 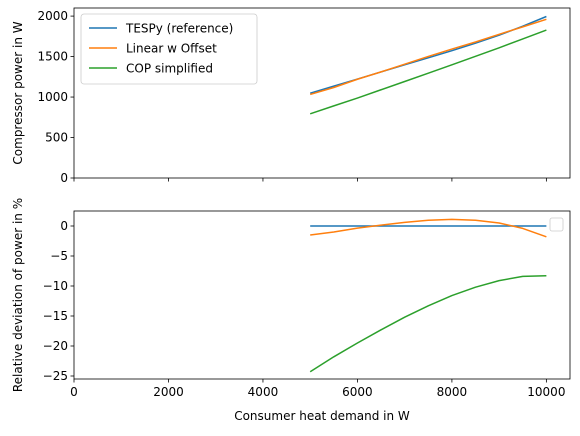 I want to click on legend-frame, so click(x=169, y=49).